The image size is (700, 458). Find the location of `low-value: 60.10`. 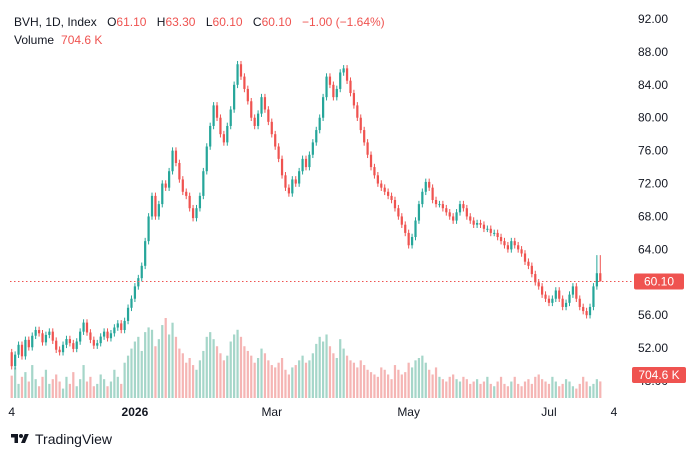

low-value: 60.10 is located at coordinates (227, 22).